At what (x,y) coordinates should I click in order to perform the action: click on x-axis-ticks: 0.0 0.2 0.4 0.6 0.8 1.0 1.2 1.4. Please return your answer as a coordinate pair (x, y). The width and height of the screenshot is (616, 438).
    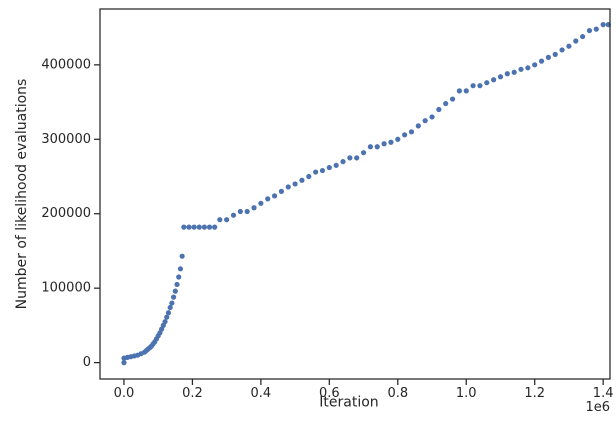
    Looking at the image, I should click on (364, 390).